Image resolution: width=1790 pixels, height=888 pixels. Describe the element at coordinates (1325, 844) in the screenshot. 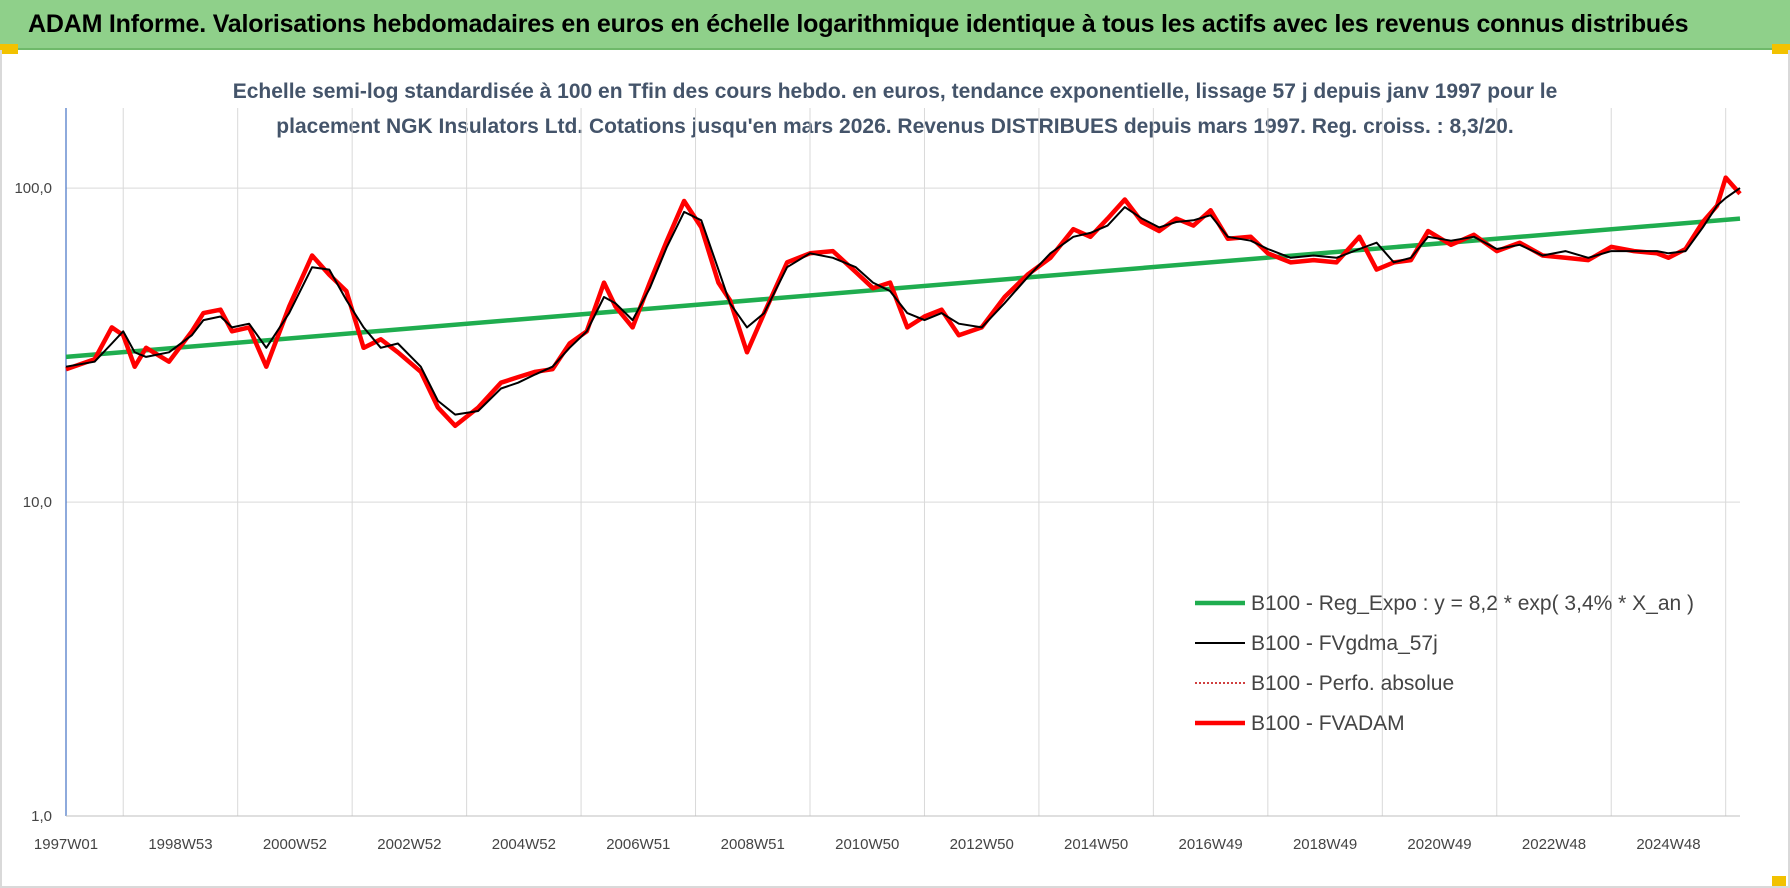

I see `x-tick-label: 2018W49` at that location.